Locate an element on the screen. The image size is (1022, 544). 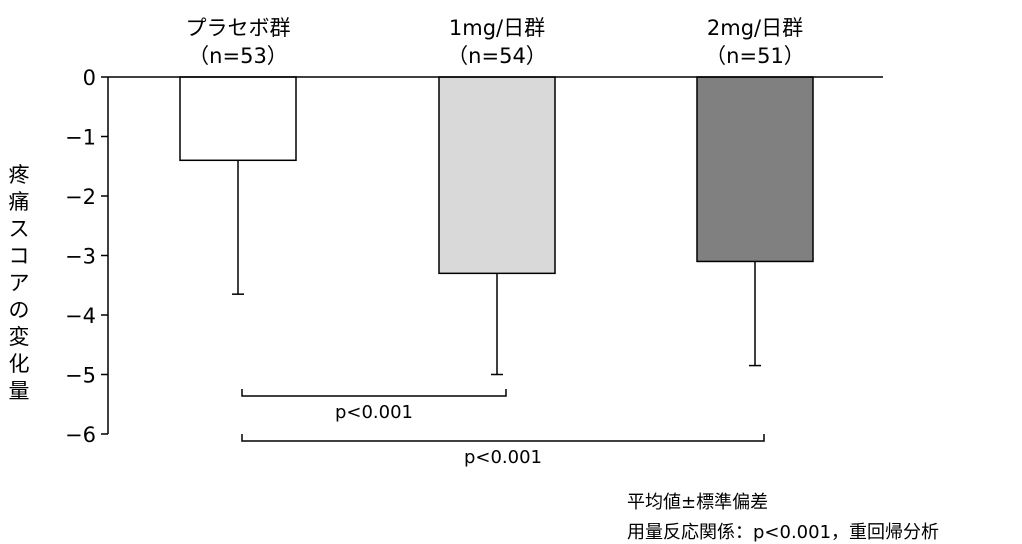
y-tick-label: −6 is located at coordinates (80, 435).